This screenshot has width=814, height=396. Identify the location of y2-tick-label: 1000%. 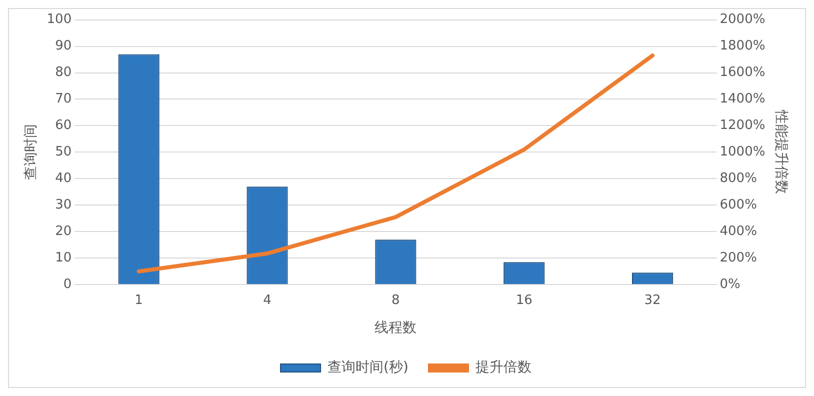
(743, 152).